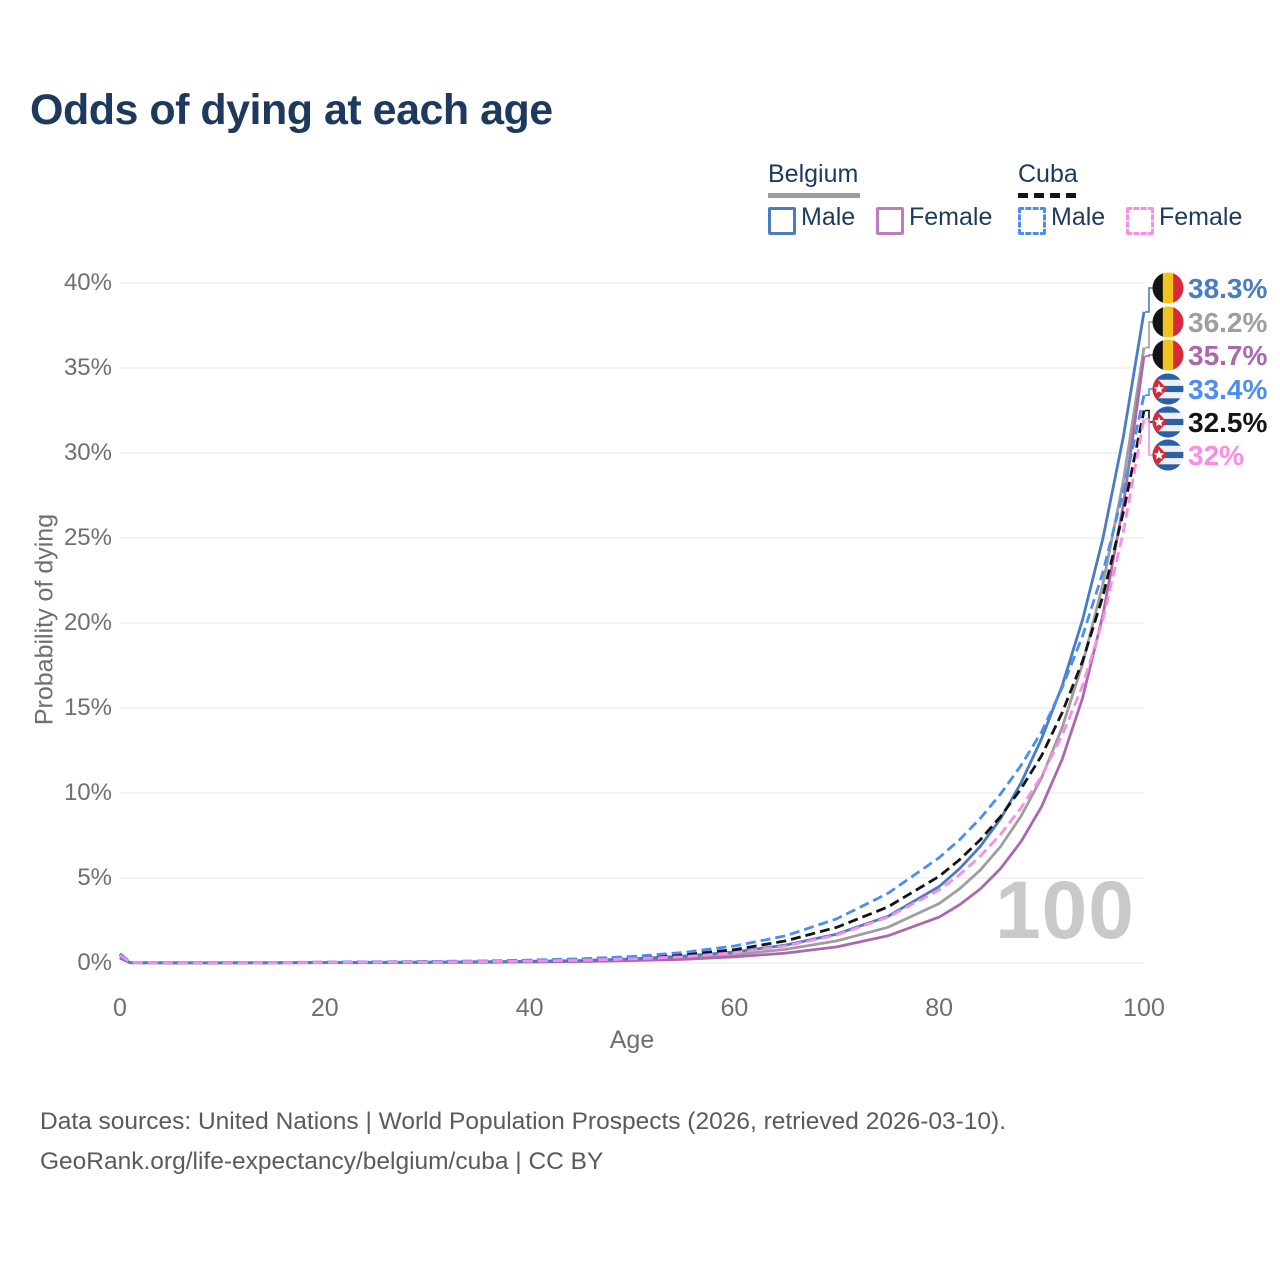 Image resolution: width=1280 pixels, height=1280 pixels. I want to click on age-watermark: 100, so click(1065, 910).